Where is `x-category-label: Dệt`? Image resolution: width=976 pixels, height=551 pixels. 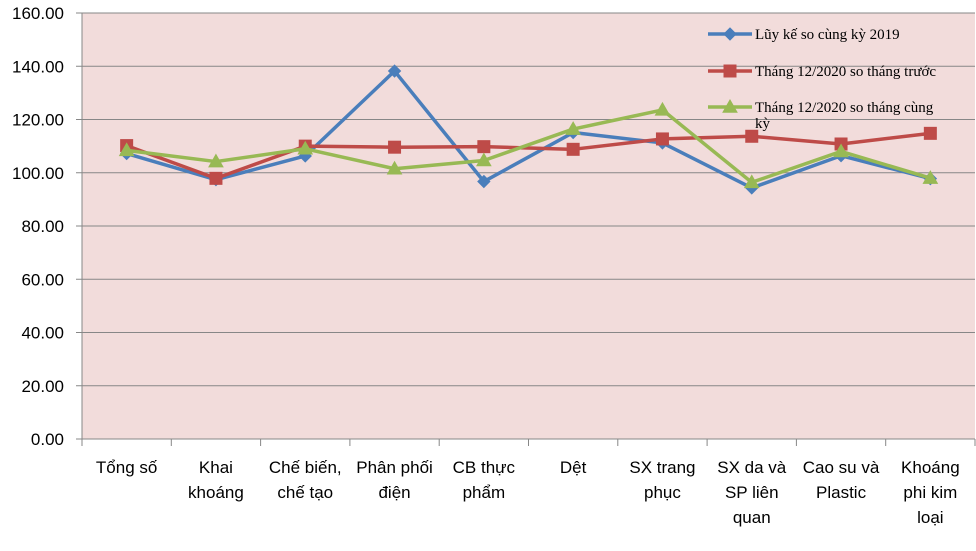
x-category-label: Dệt is located at coordinates (573, 467).